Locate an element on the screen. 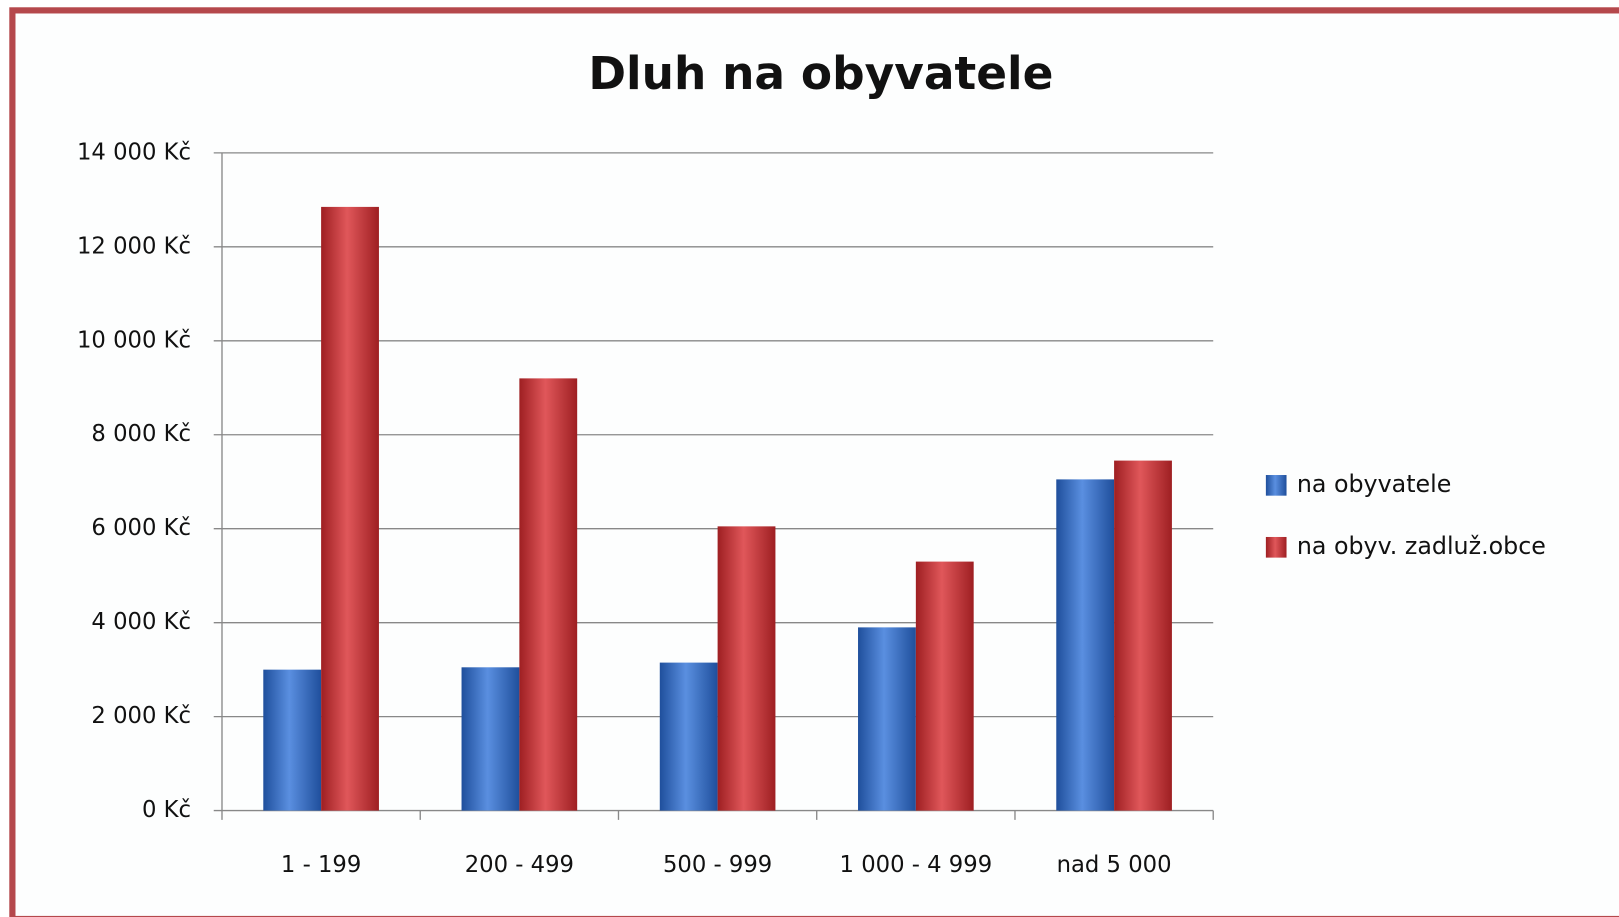 This screenshot has height=917, width=1619. y-tick-label: 10 000 Kč is located at coordinates (134, 340).